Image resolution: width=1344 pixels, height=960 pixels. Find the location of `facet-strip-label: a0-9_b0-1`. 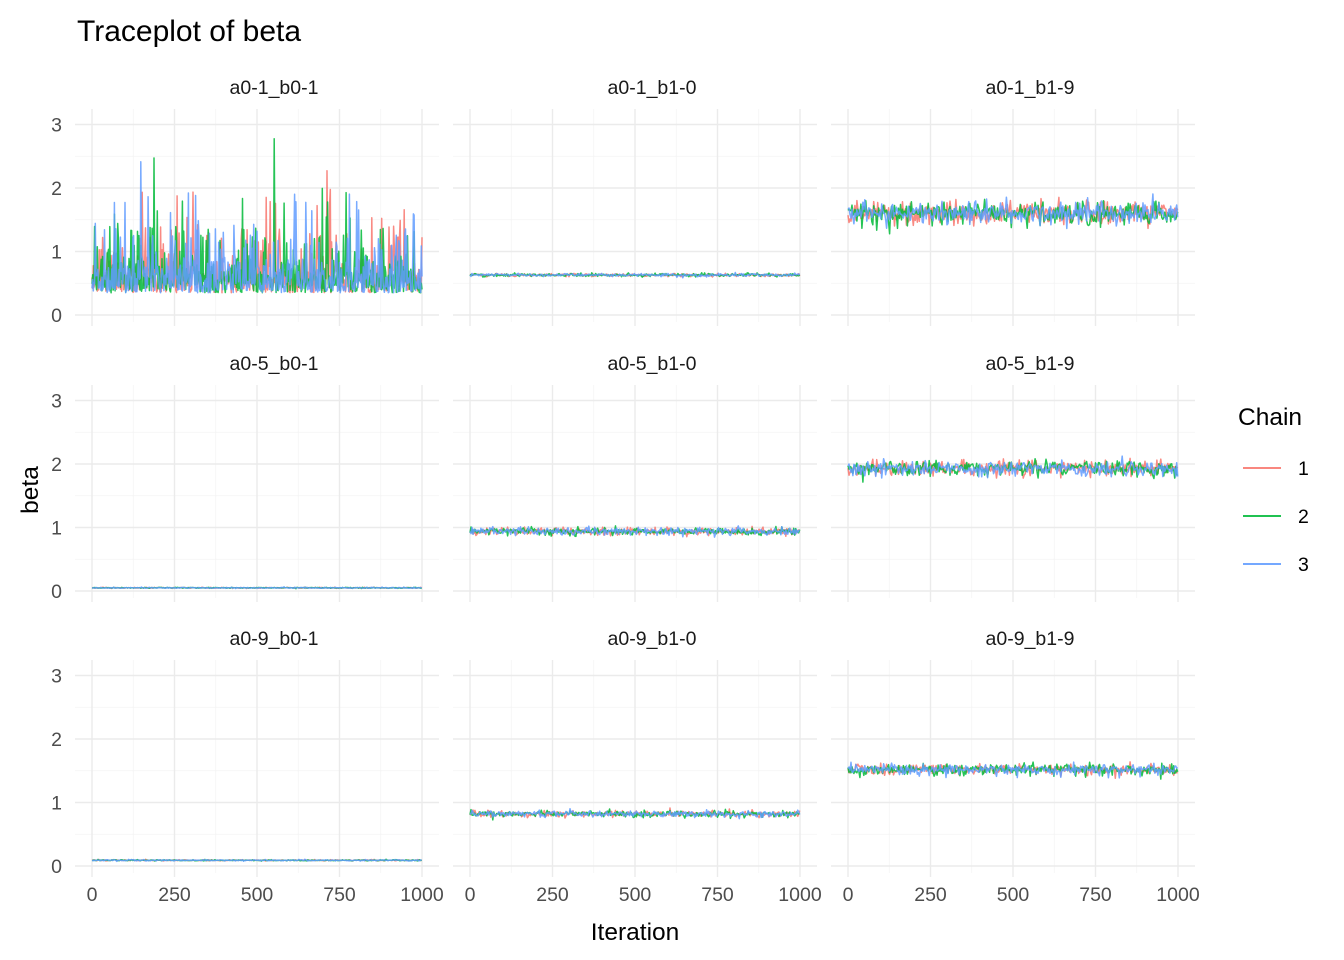

facet-strip-label: a0-9_b0-1 is located at coordinates (274, 639).